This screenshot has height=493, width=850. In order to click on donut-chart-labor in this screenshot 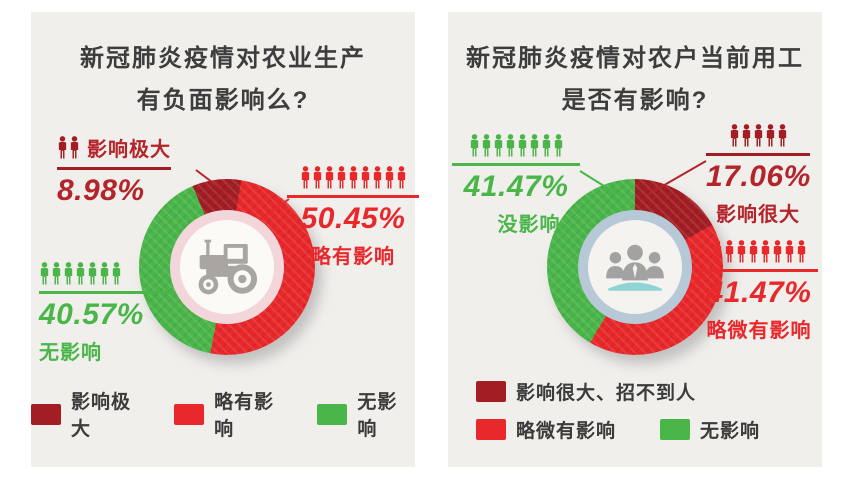, I will do `click(635, 267)`.